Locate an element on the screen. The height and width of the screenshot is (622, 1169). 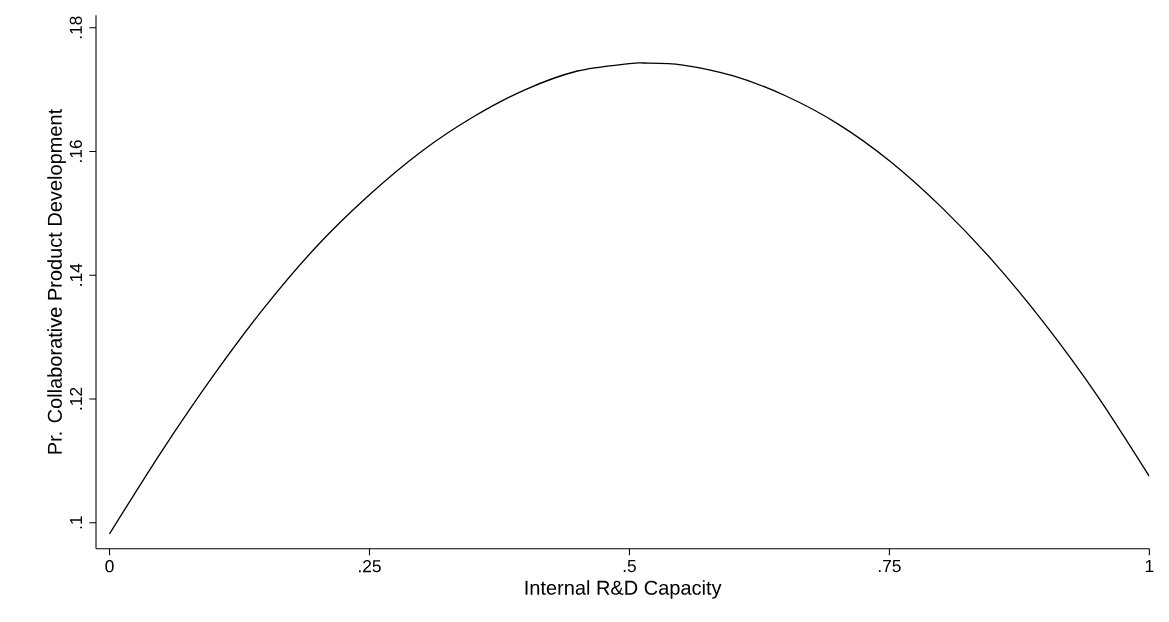
x-tick-label: .25 is located at coordinates (370, 566).